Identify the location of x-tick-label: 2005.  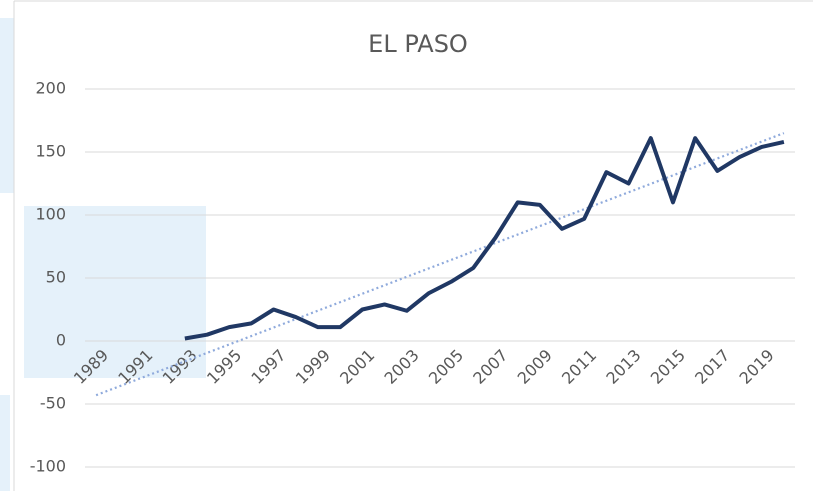
(446, 367).